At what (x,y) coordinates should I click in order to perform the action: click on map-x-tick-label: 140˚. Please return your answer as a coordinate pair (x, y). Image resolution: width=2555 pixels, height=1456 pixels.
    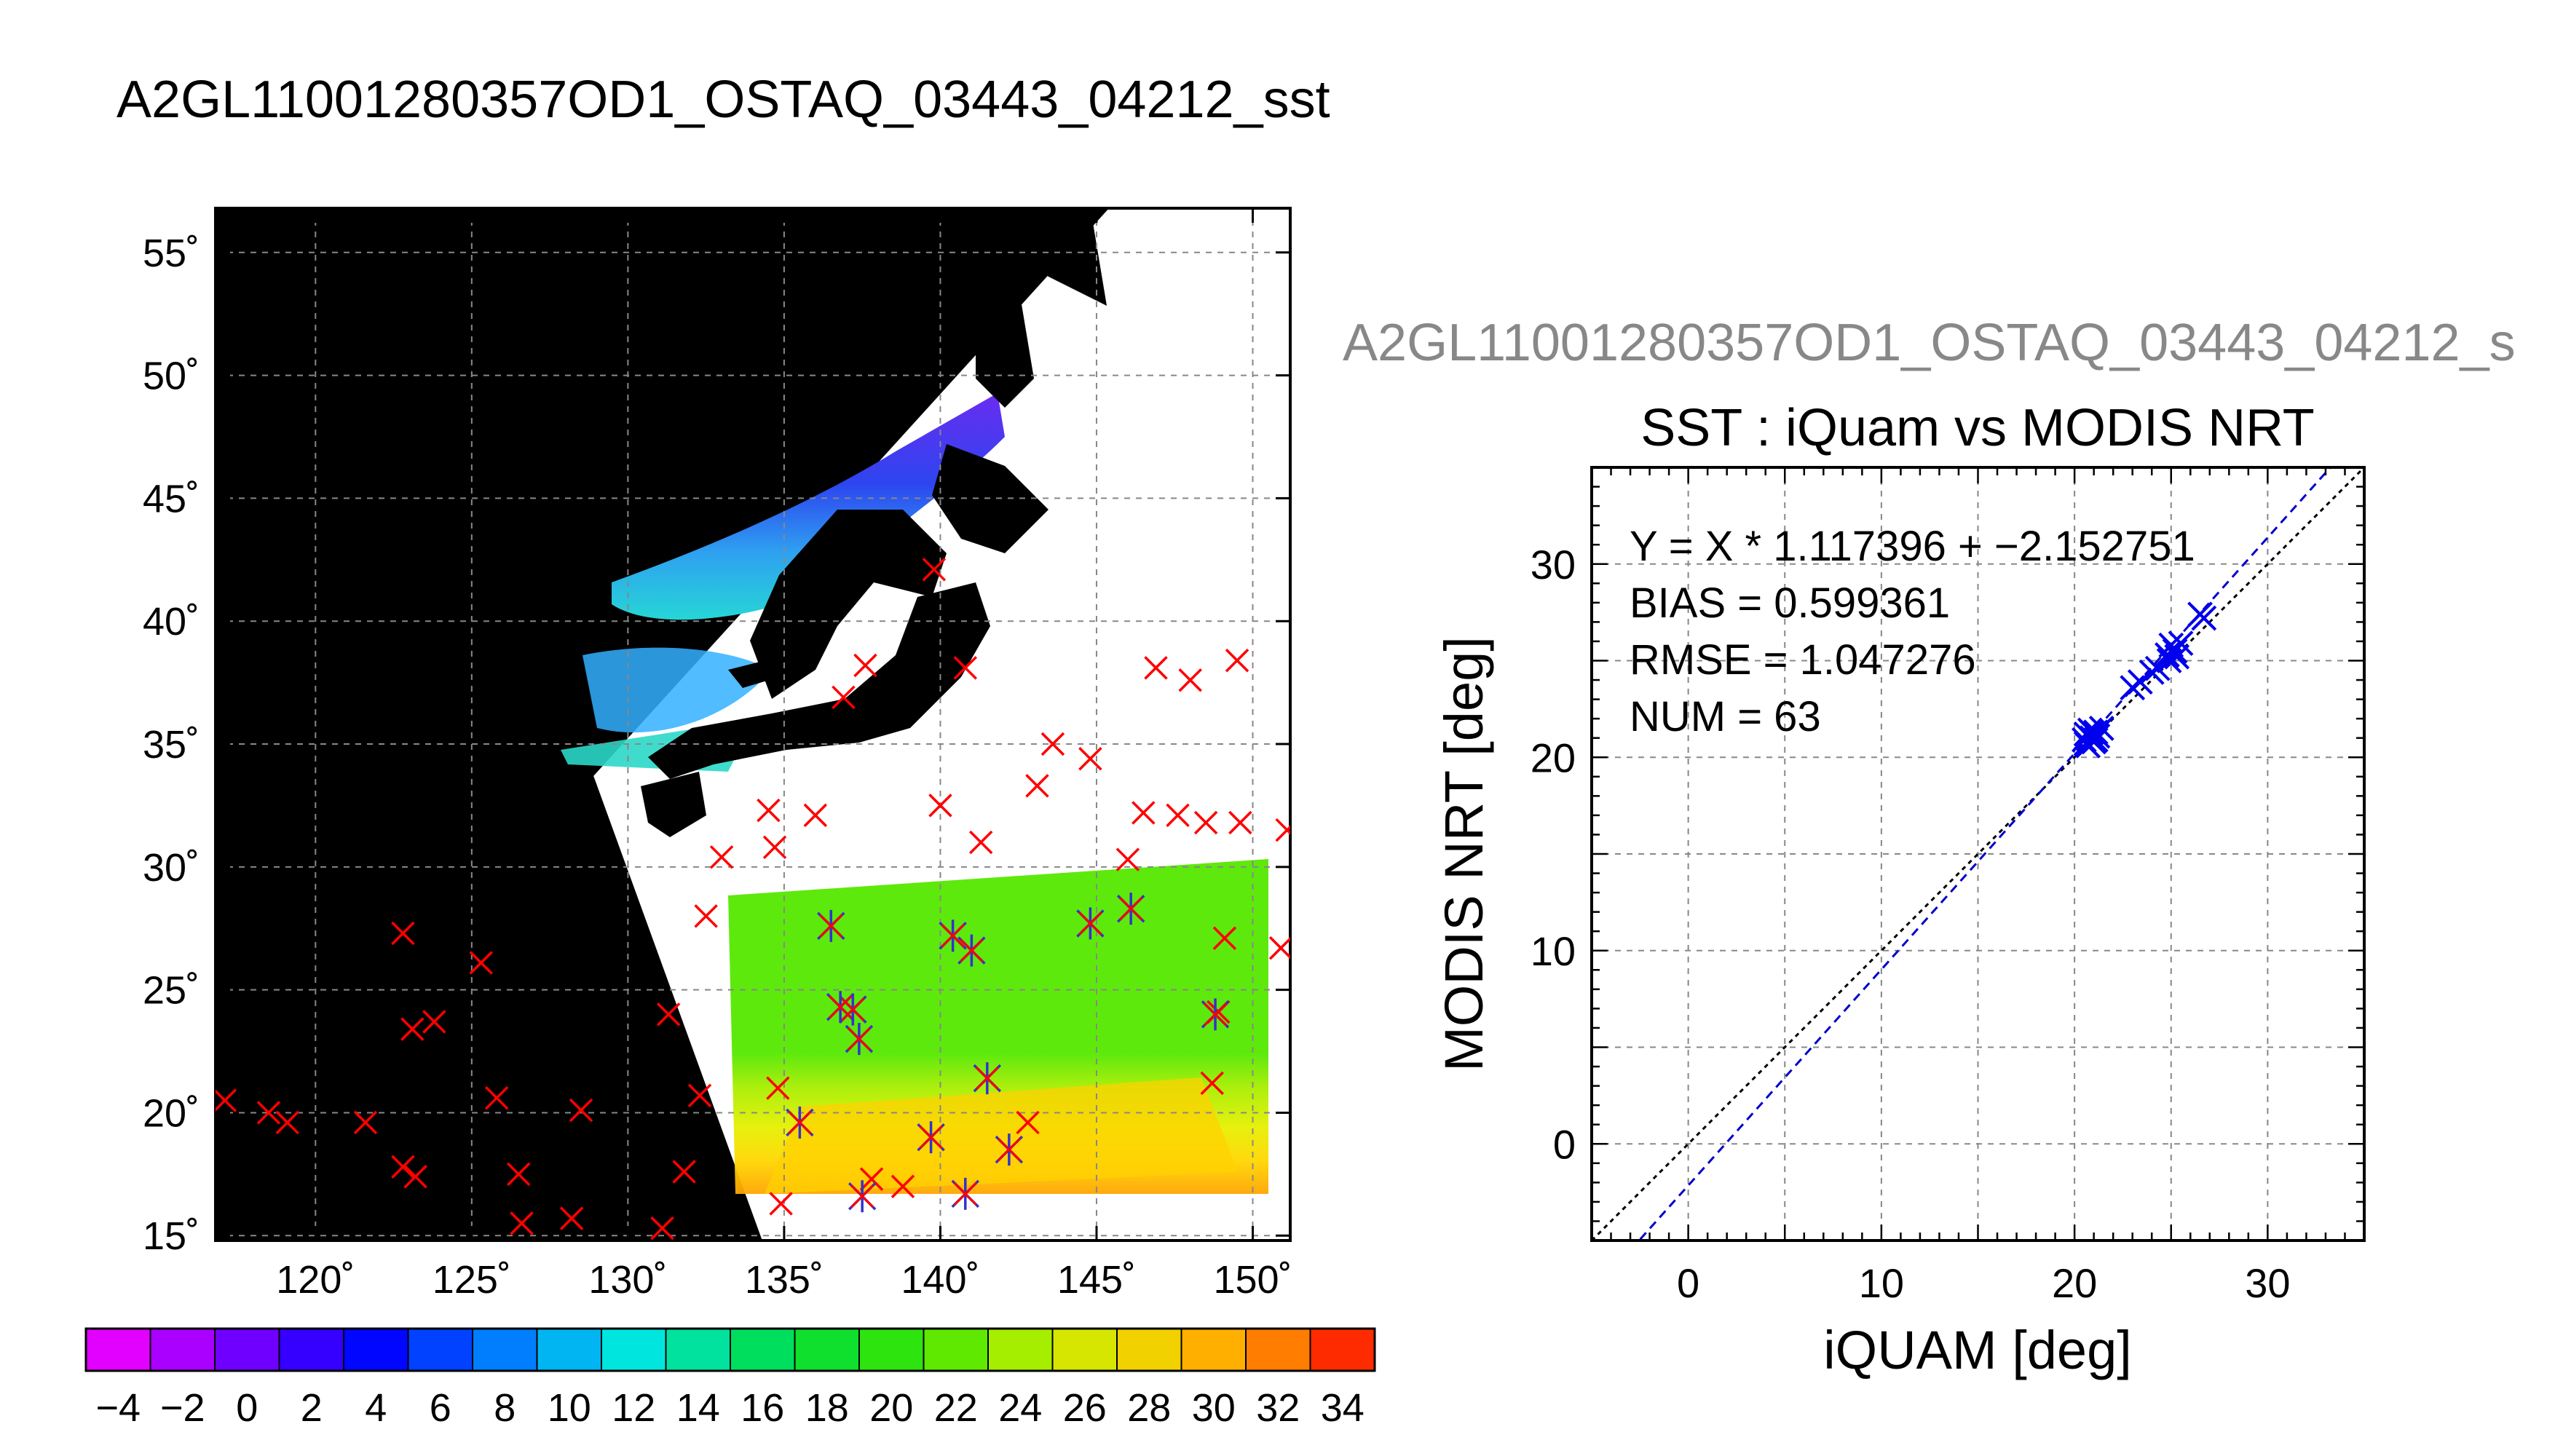
    Looking at the image, I should click on (940, 1280).